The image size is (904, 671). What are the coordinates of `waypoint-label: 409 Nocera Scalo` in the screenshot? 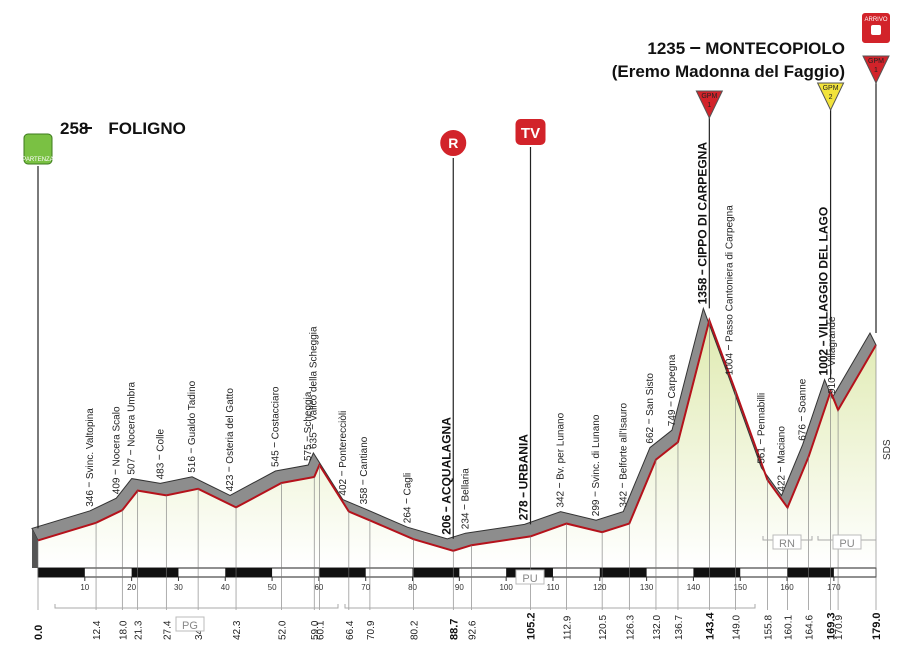 It's located at (116, 450).